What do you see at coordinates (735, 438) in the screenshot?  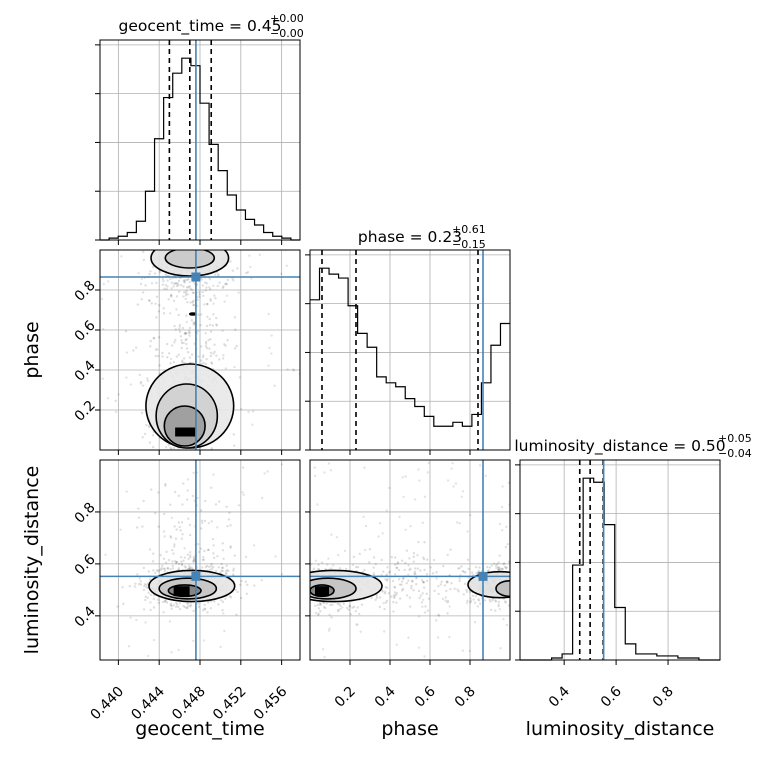 I see `title-luminosity-distance-plus: +0.05` at bounding box center [735, 438].